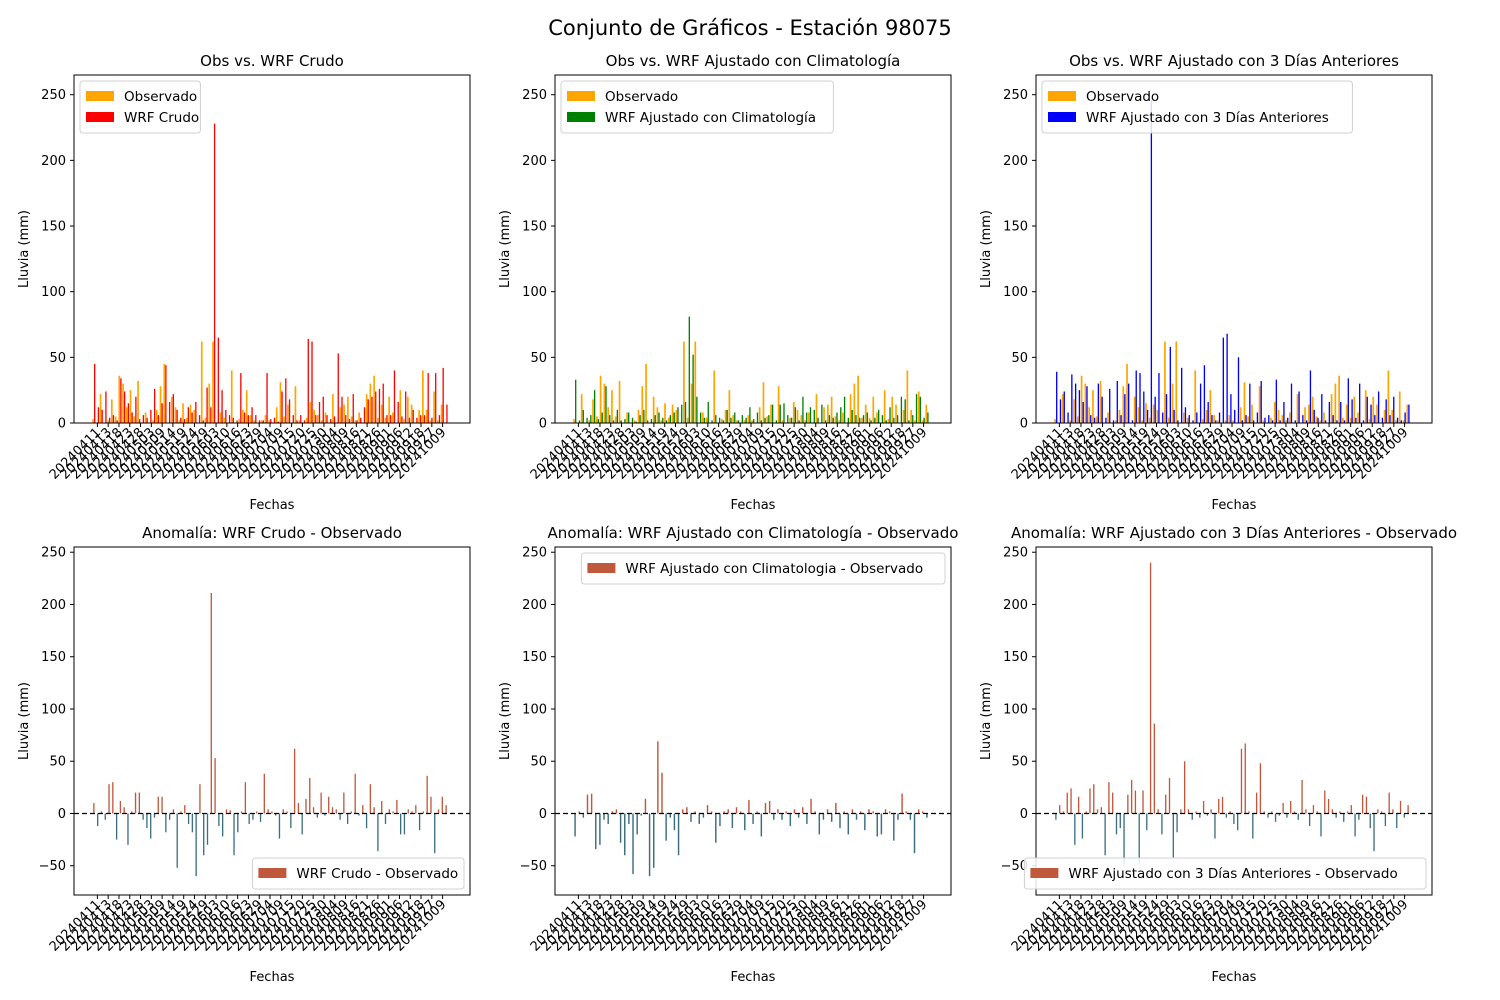 This screenshot has height=1000, width=1500. I want to click on y-tick-label: 200, so click(1015, 605).